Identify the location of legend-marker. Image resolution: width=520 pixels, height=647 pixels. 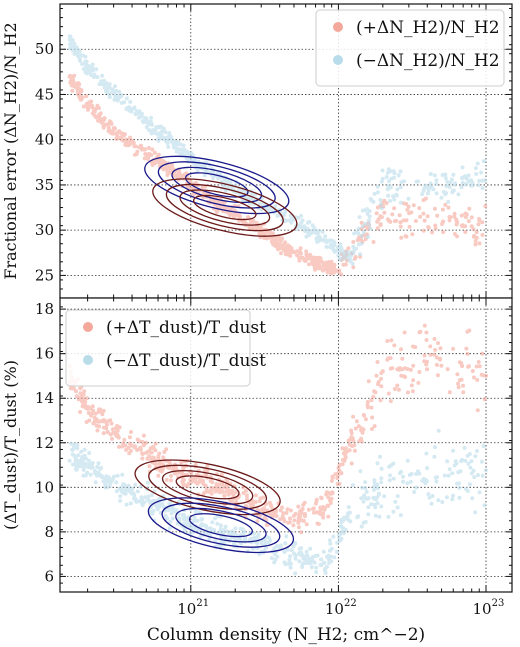
(338, 60).